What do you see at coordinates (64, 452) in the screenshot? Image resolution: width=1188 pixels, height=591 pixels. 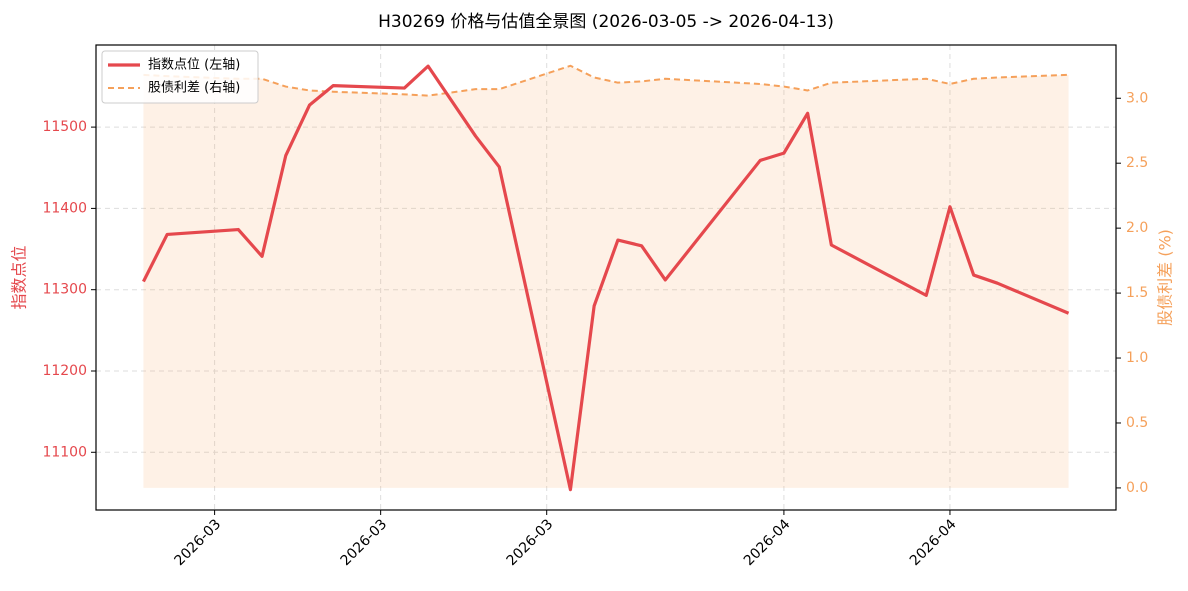 I see `y-tick-label: 11100` at bounding box center [64, 452].